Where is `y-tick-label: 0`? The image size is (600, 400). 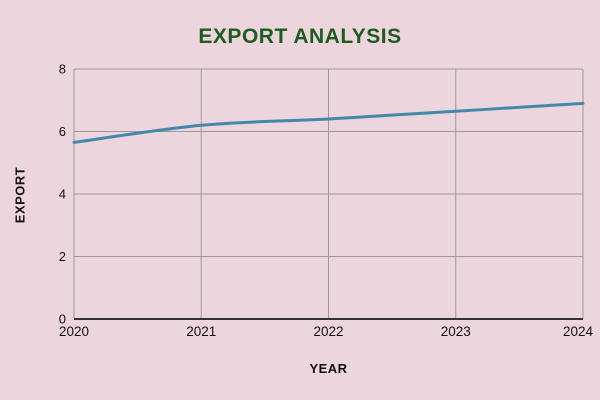 y-tick-label: 0 is located at coordinates (62, 319).